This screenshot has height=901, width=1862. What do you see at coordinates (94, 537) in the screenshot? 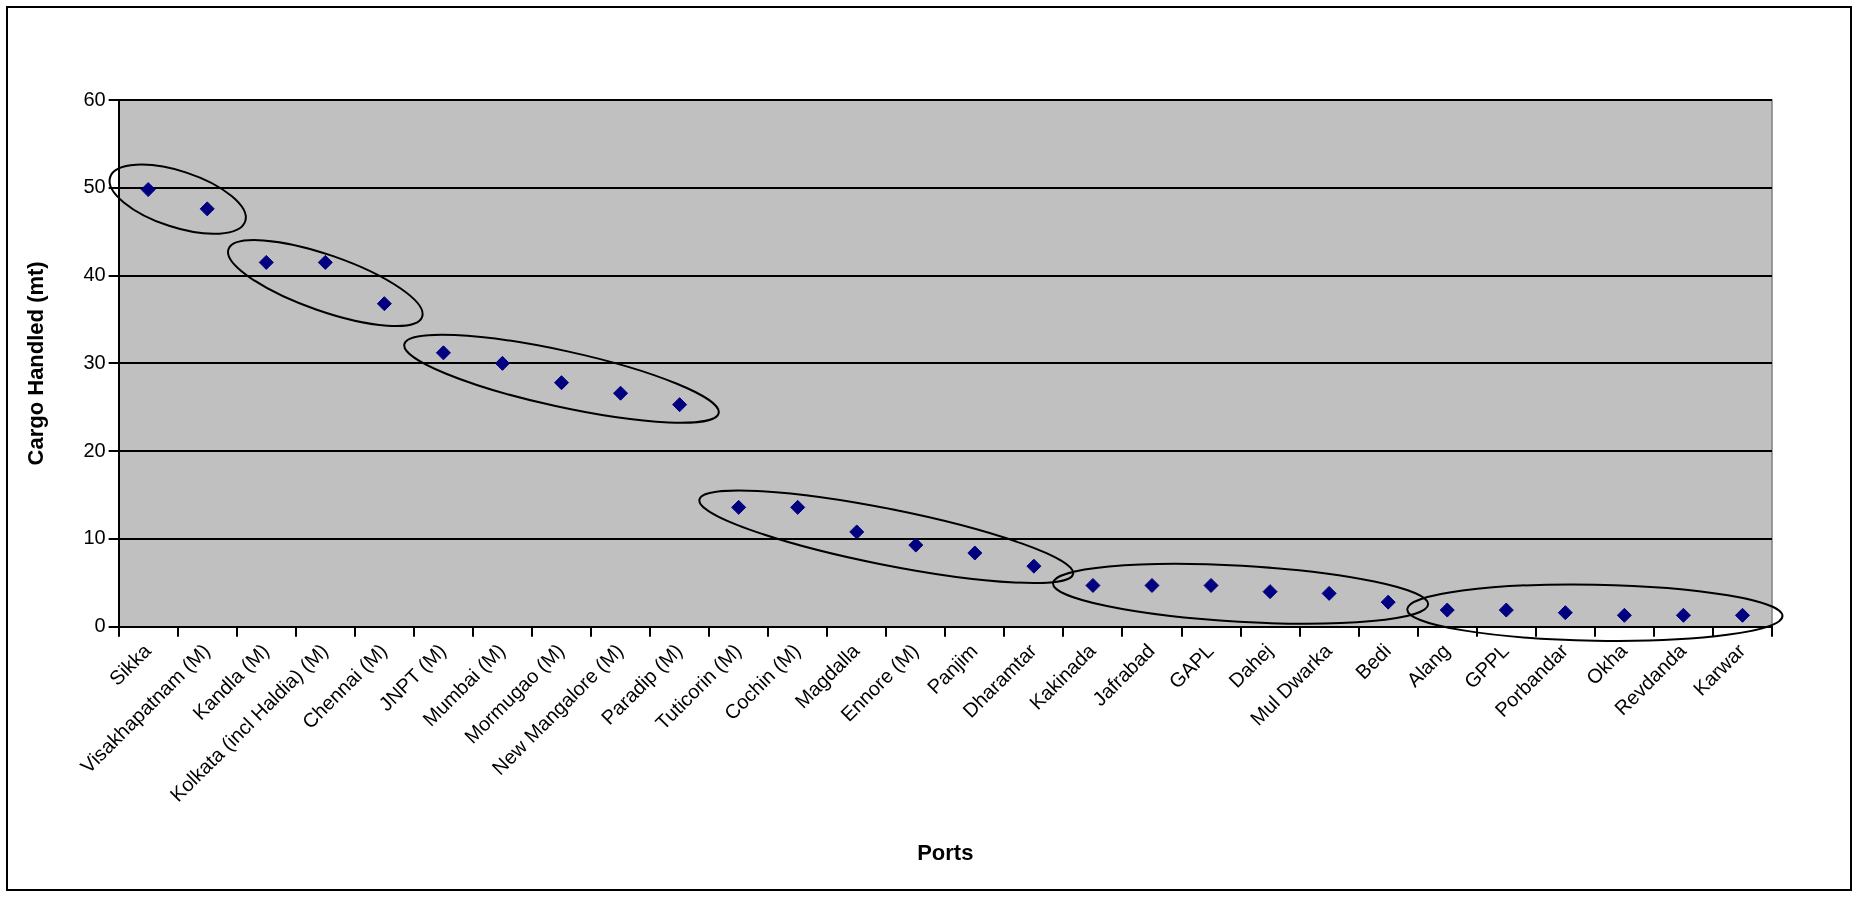
I see `y-tick-label: 10` at bounding box center [94, 537].